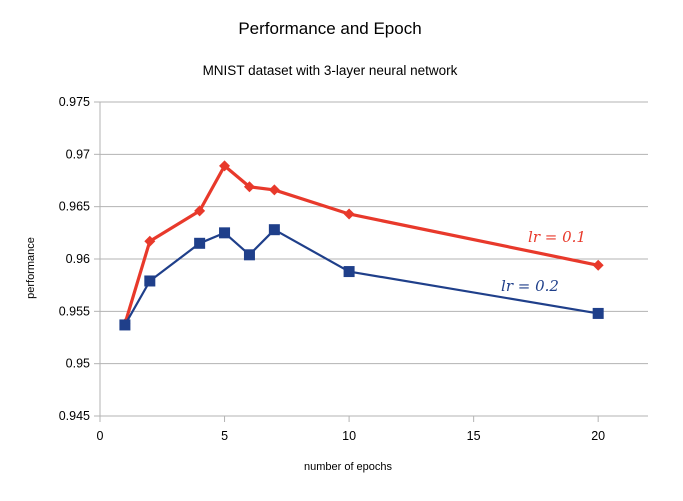 This screenshot has height=501, width=683. I want to click on series-annotations: lr = 0.1 lr = 0.2, so click(543, 261).